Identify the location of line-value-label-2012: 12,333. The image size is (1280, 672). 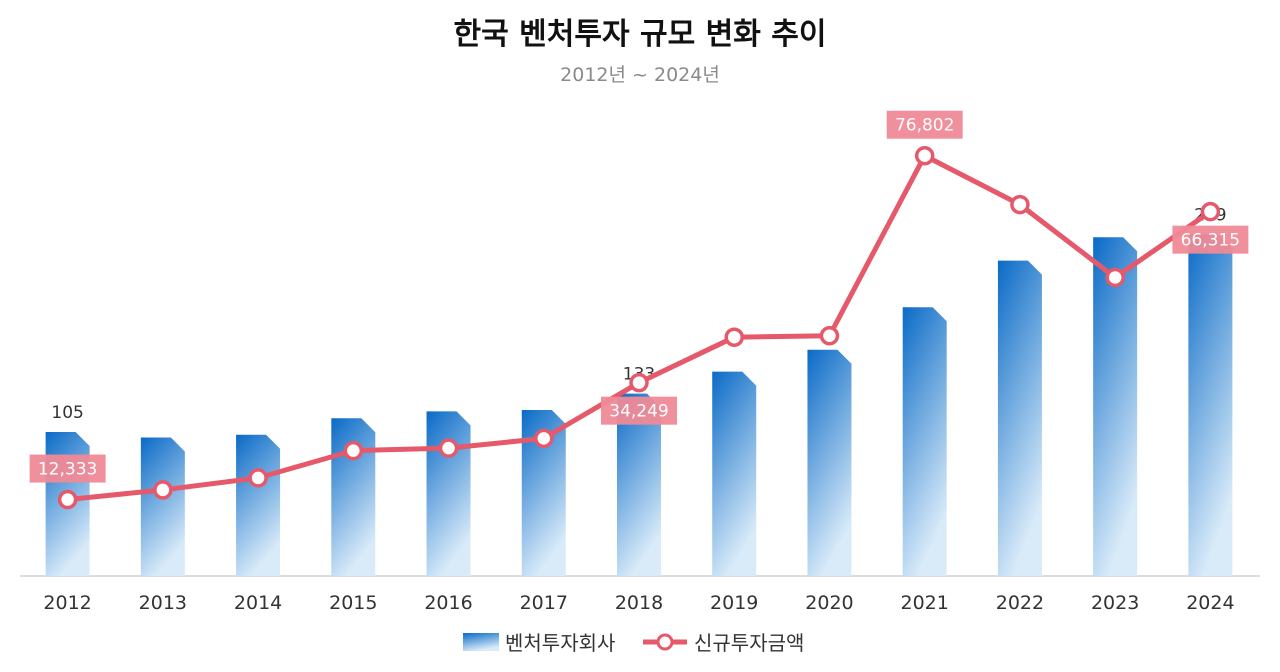
(67, 470).